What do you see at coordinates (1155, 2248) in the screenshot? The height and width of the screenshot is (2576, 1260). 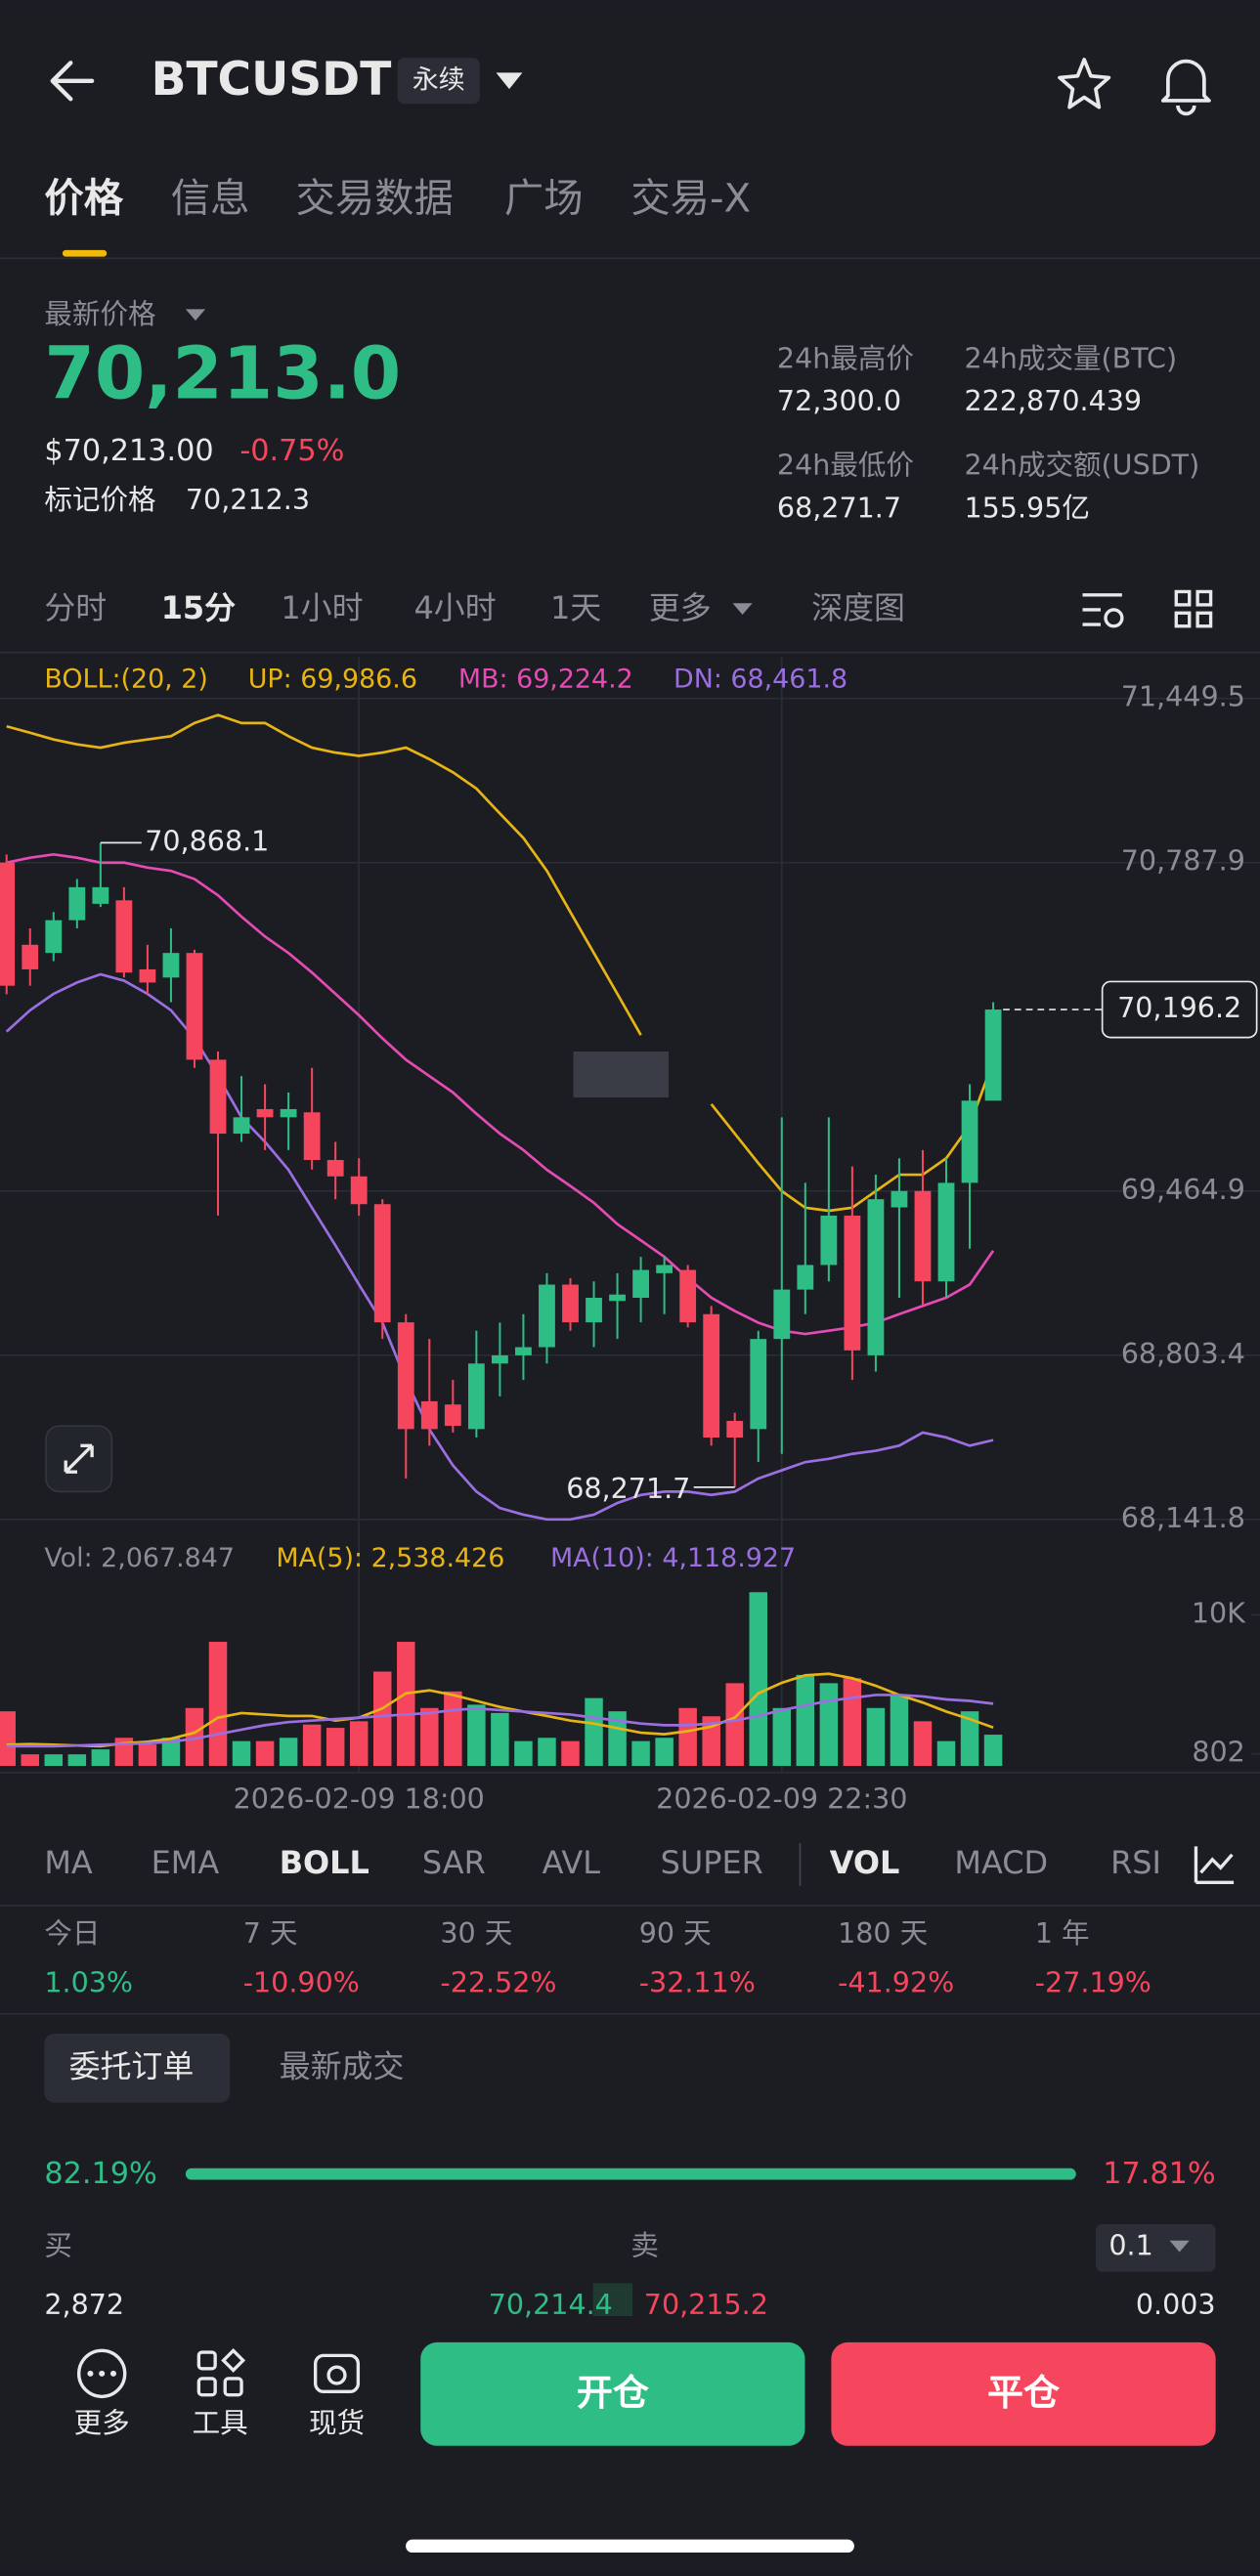 I see `step-bg` at bounding box center [1155, 2248].